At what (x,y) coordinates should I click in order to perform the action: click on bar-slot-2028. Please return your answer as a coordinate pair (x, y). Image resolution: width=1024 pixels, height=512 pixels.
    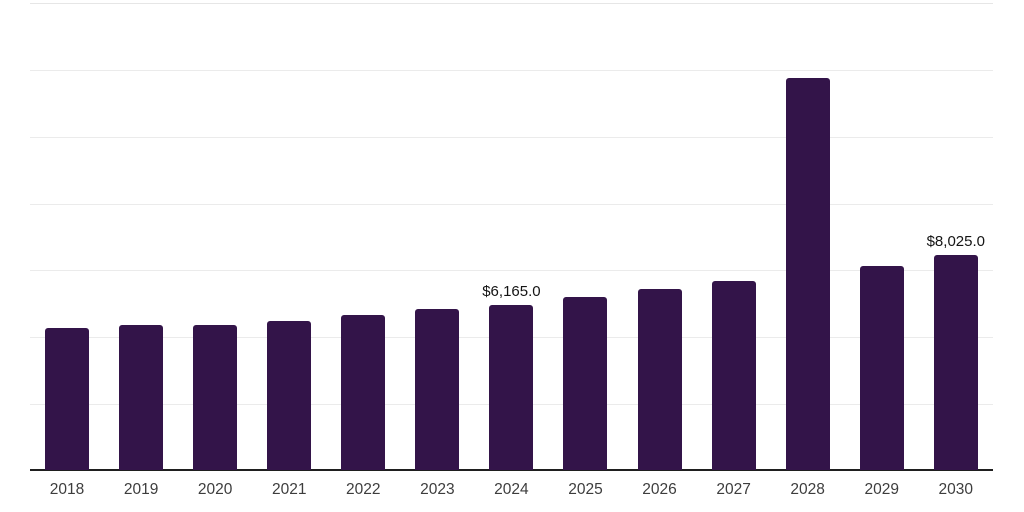
    Looking at the image, I should click on (808, 235).